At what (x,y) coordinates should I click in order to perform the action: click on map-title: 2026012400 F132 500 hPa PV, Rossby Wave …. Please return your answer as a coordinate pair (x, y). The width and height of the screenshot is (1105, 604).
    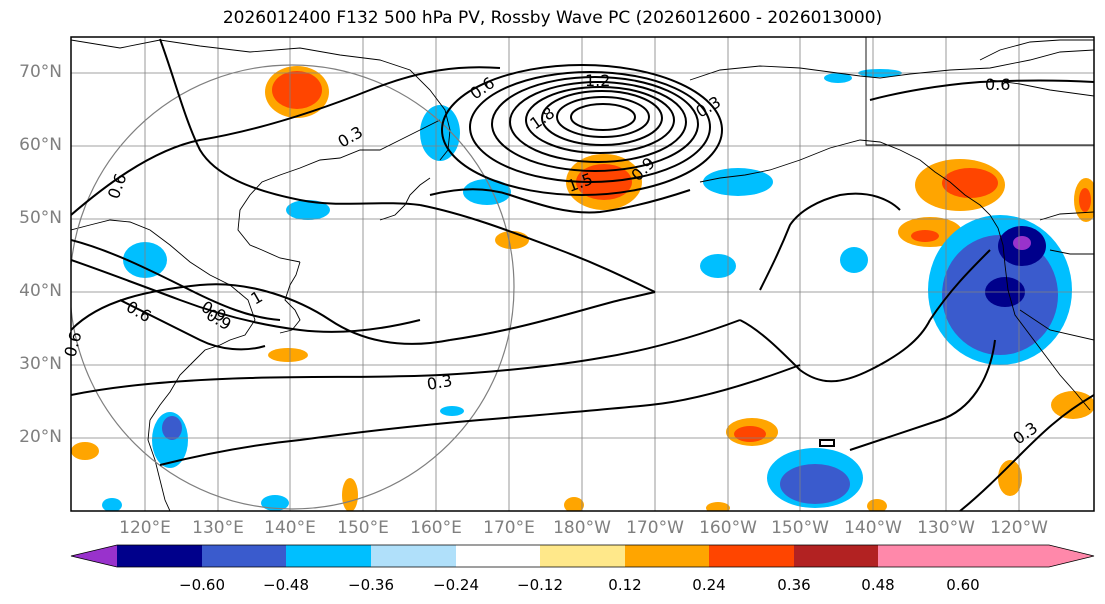
    Looking at the image, I should click on (552, 18).